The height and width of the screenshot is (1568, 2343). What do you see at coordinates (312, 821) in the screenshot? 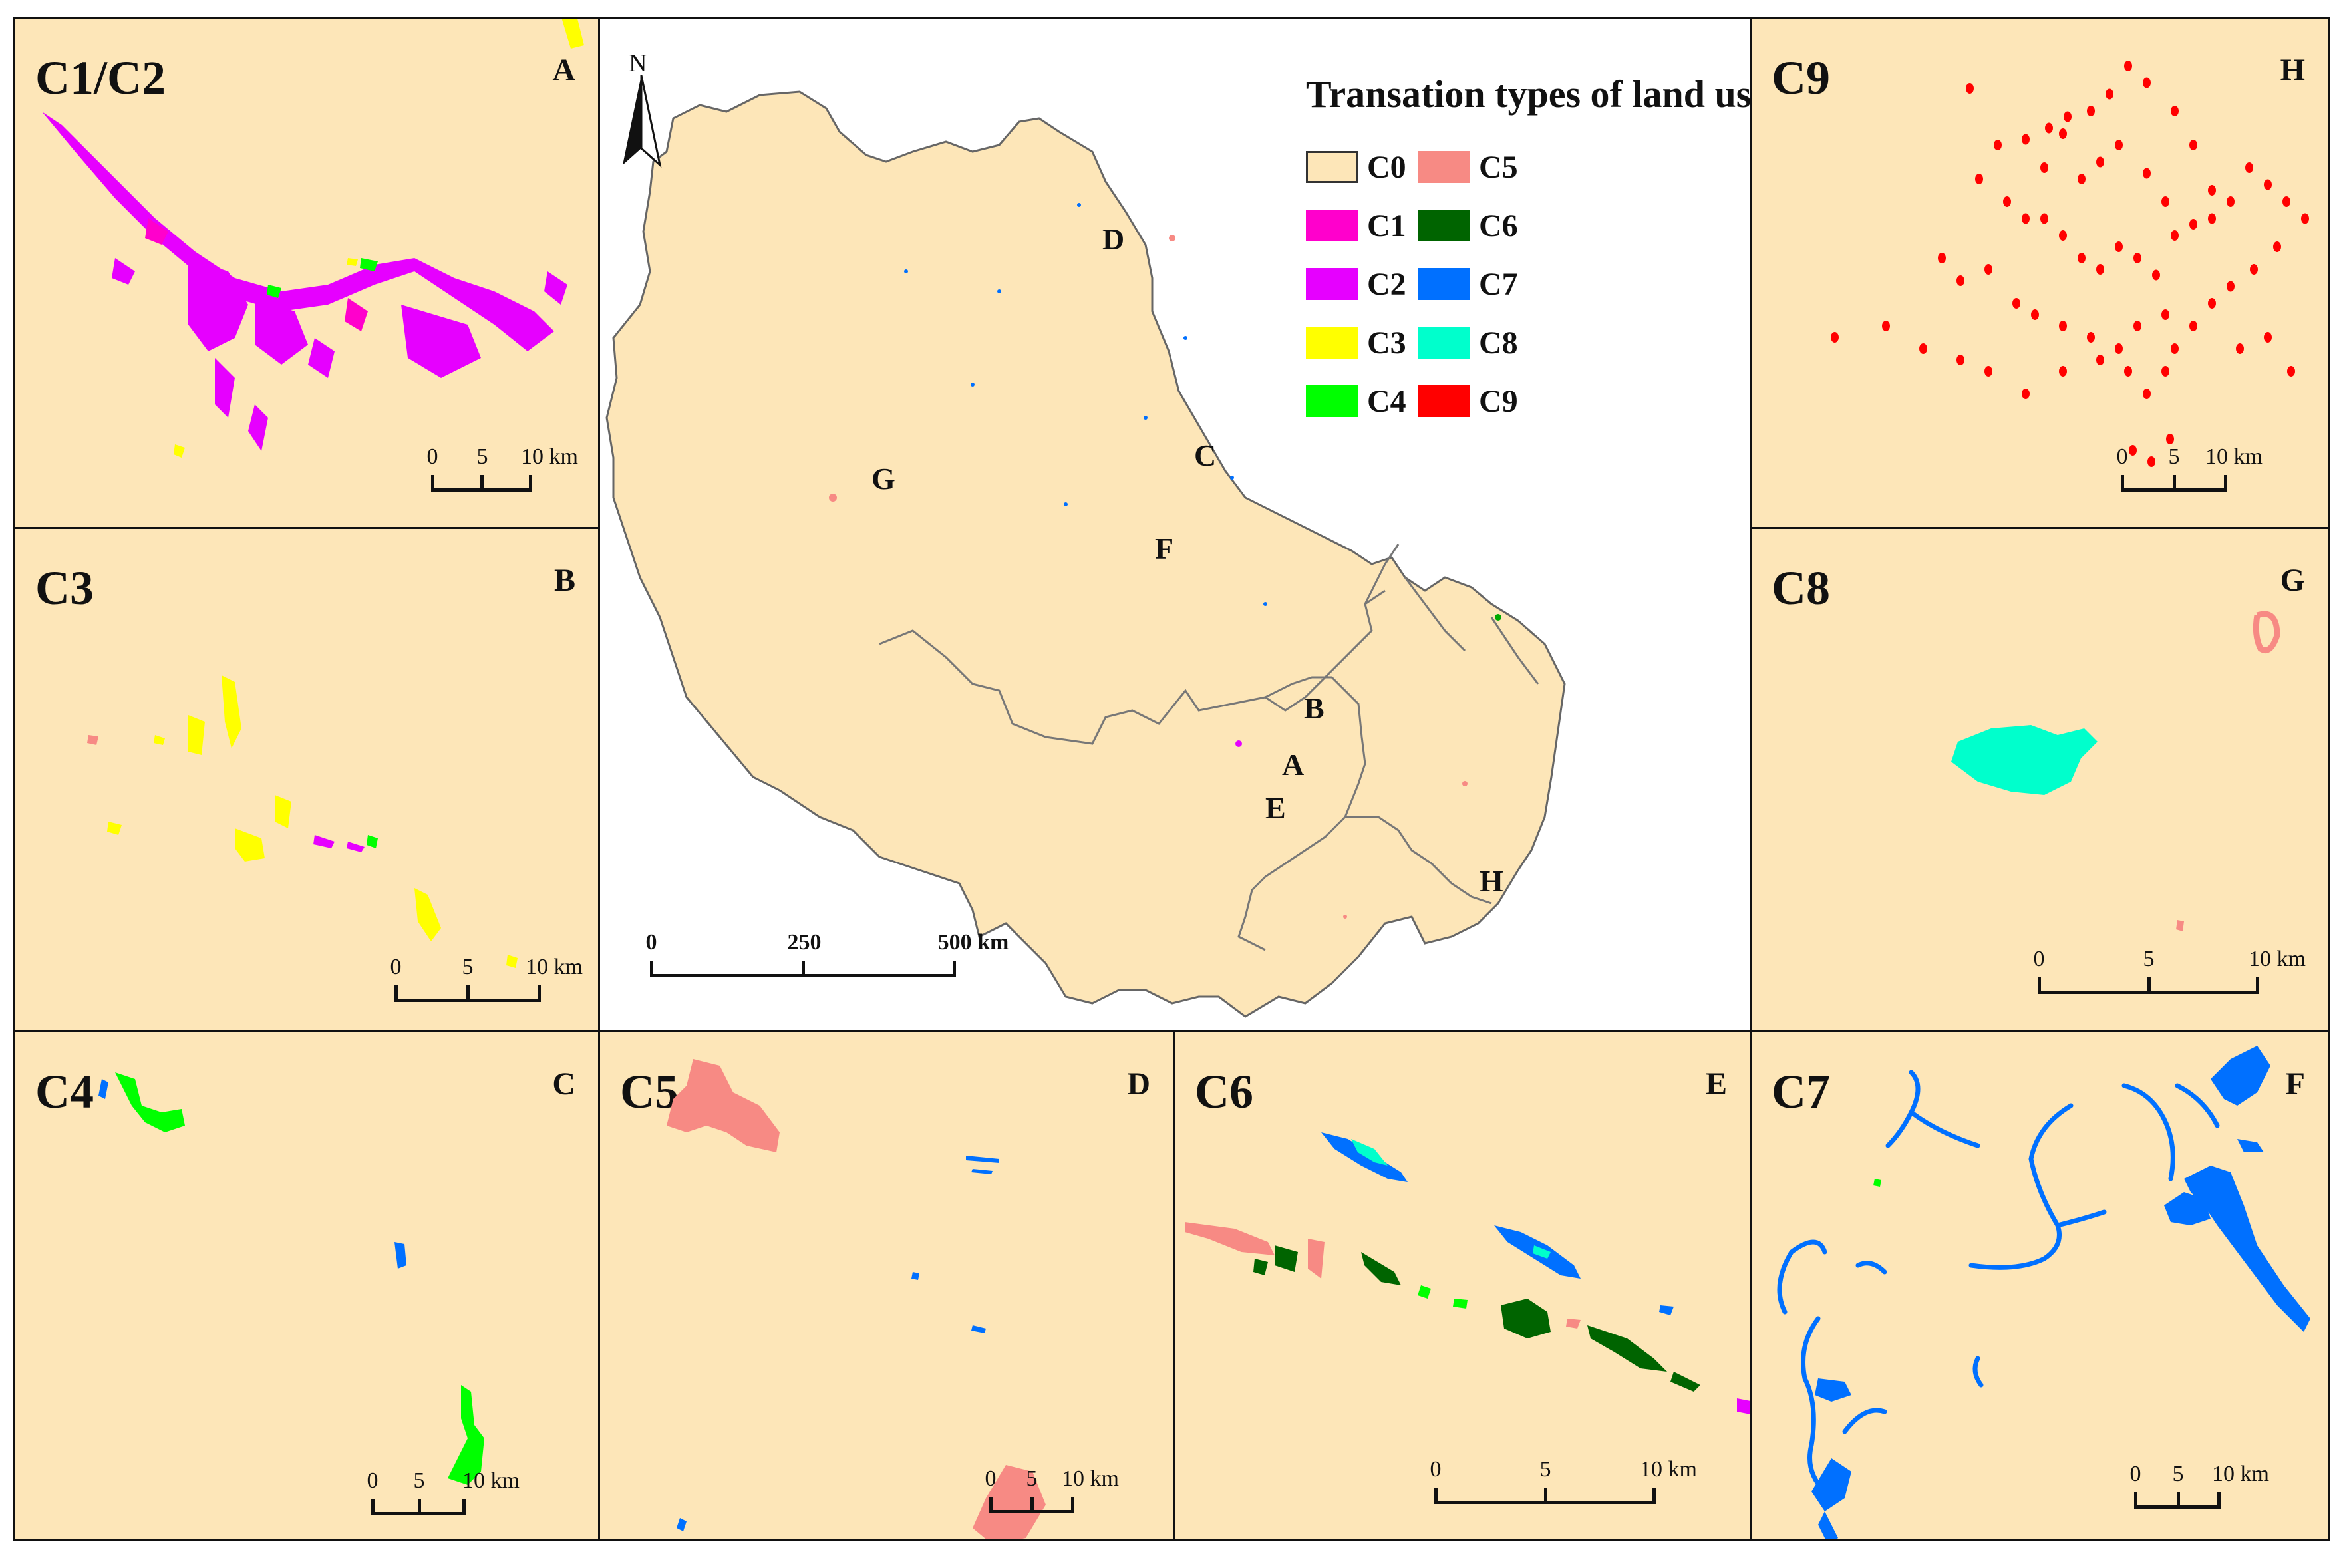
I see `c3-patches` at bounding box center [312, 821].